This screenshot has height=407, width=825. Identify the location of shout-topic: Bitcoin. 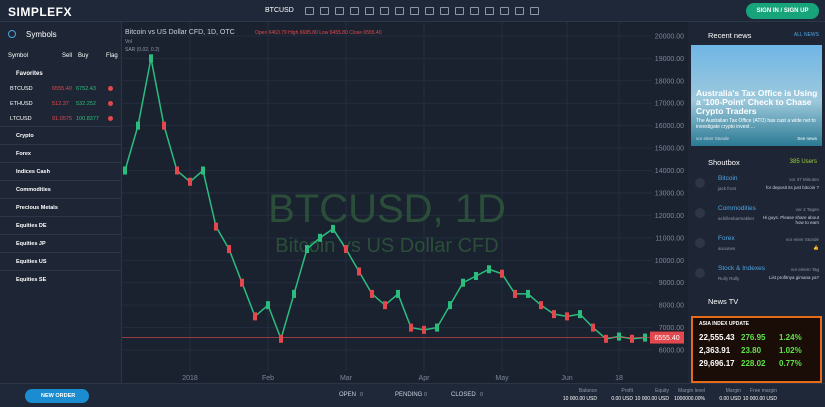
(728, 178).